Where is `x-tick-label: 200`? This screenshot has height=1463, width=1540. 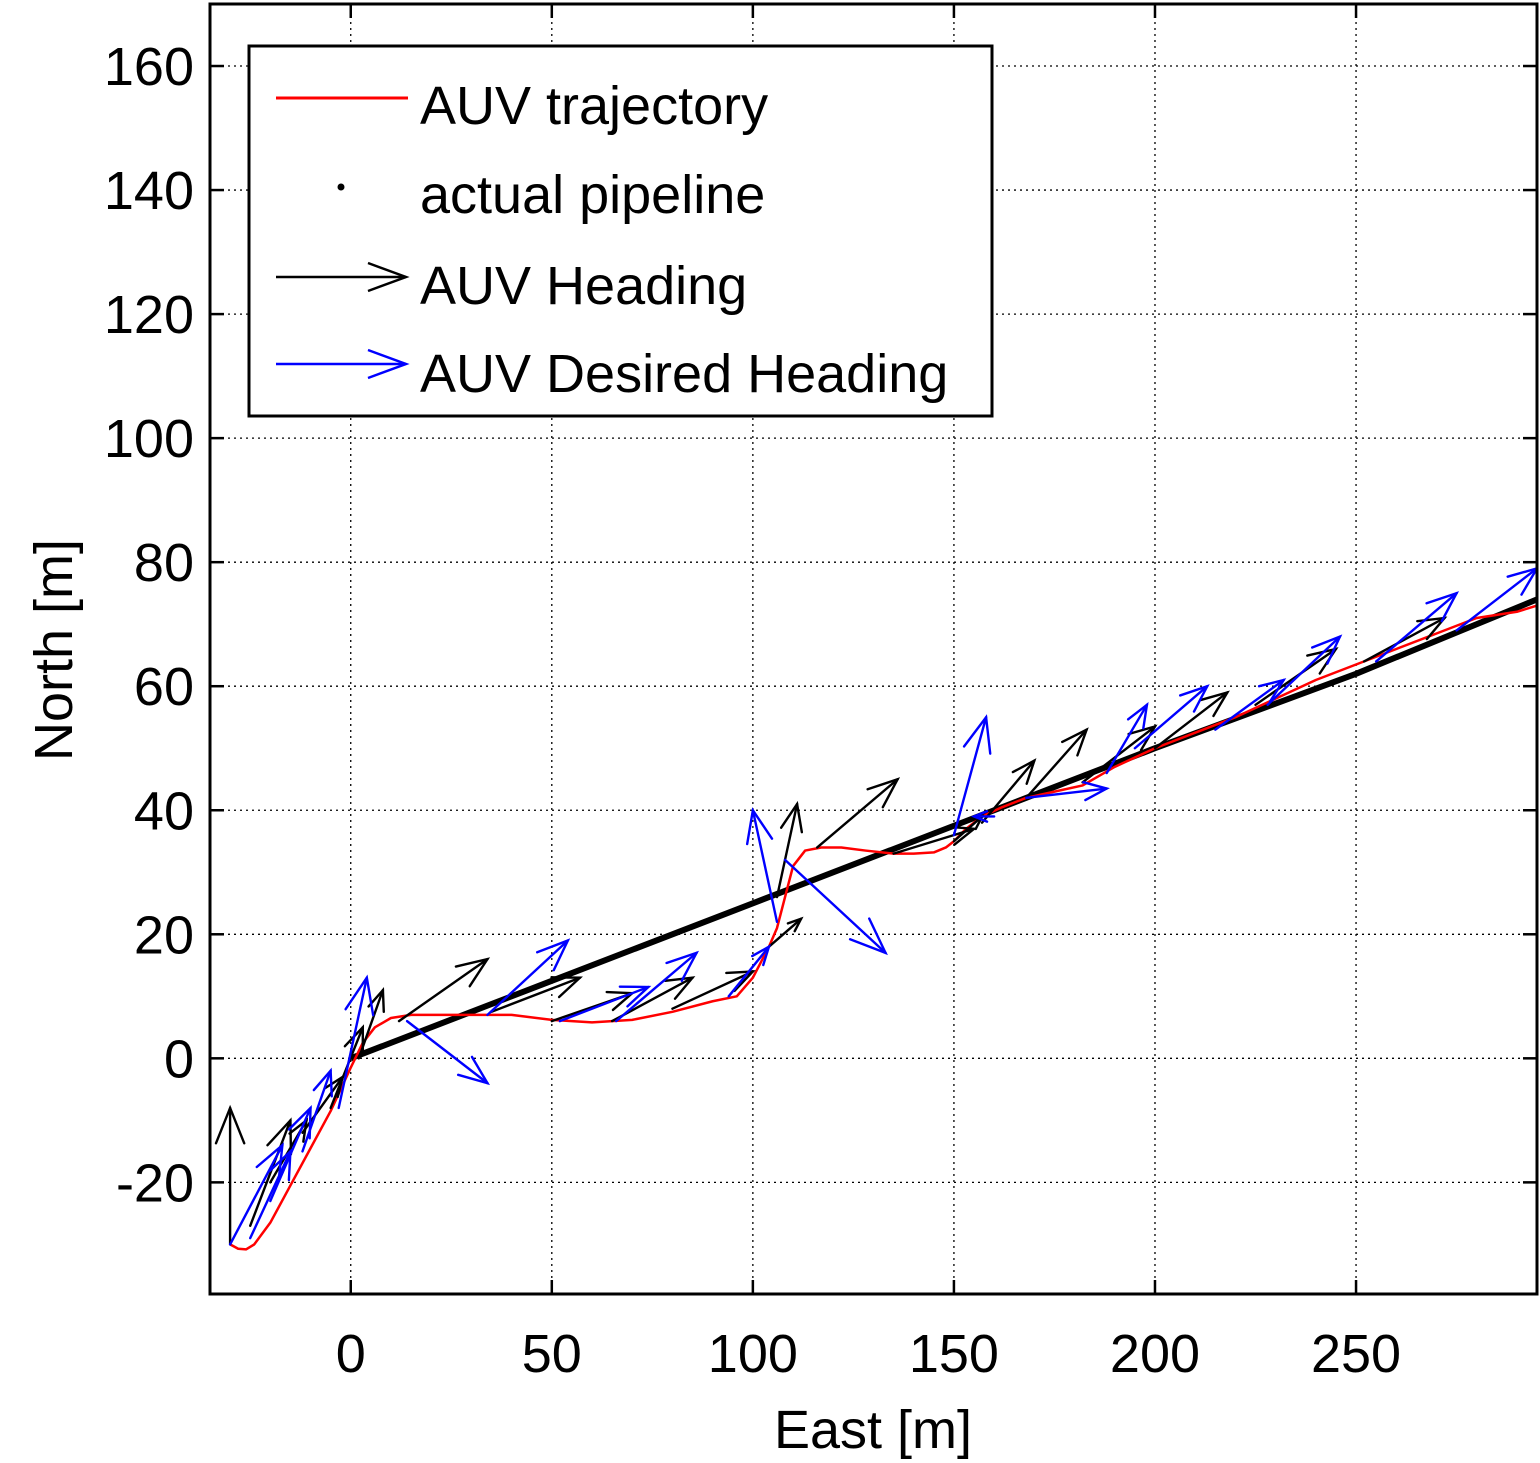 x-tick-label: 200 is located at coordinates (1155, 1354).